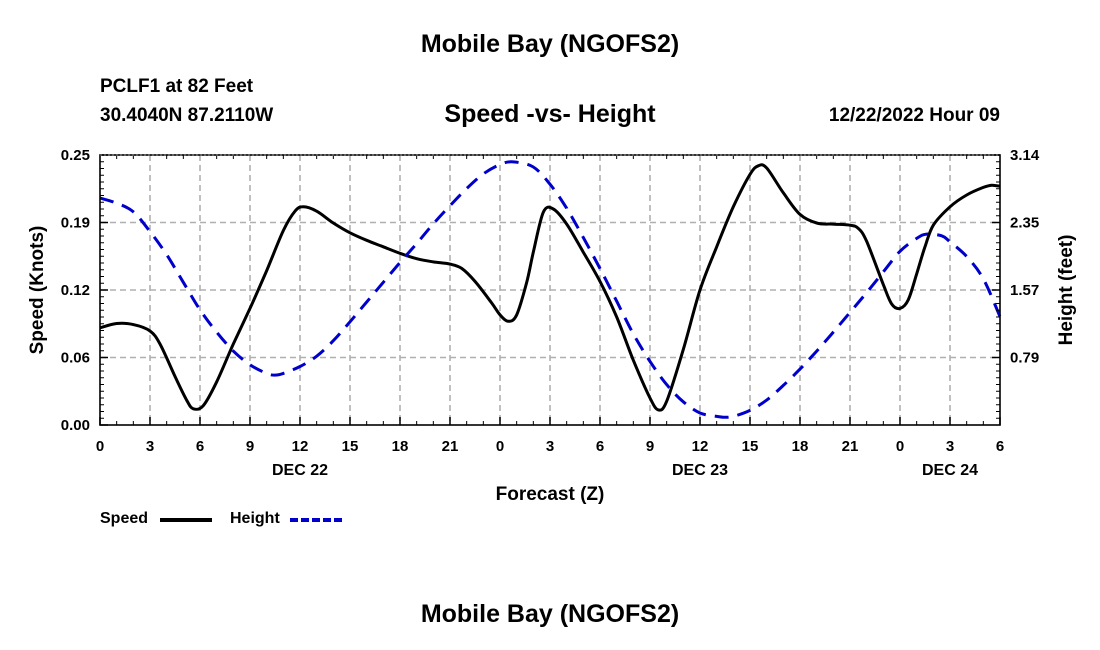 The height and width of the screenshot is (650, 1100). Describe the element at coordinates (550, 494) in the screenshot. I see `x-axis-label: Forecast (Z)` at that location.